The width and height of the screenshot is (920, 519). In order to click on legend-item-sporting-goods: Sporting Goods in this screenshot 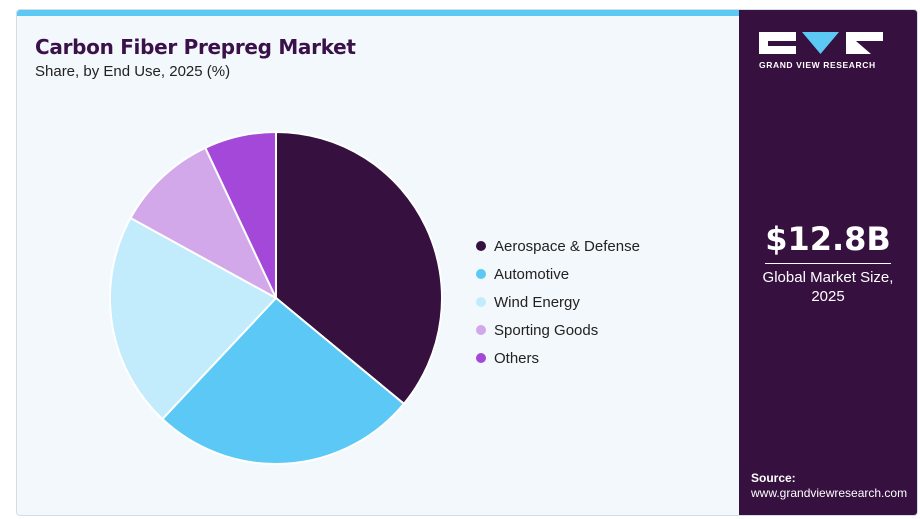, I will do `click(558, 330)`.